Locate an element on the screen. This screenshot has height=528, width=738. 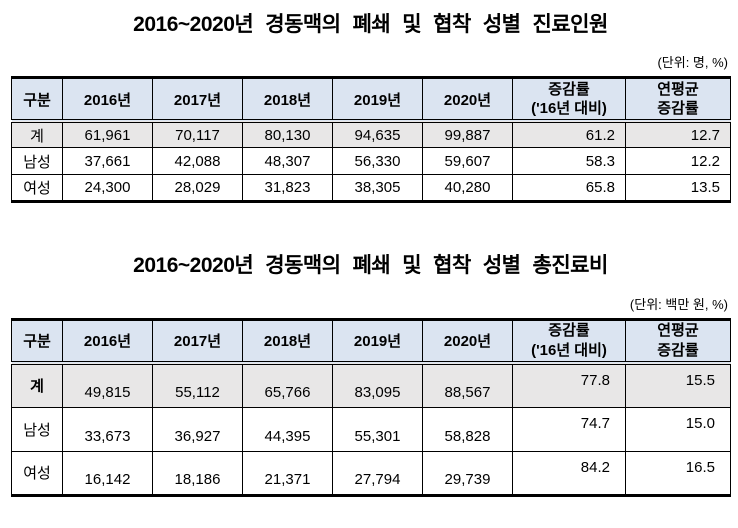
value-cell-2020: 99,887 is located at coordinates (467, 134).